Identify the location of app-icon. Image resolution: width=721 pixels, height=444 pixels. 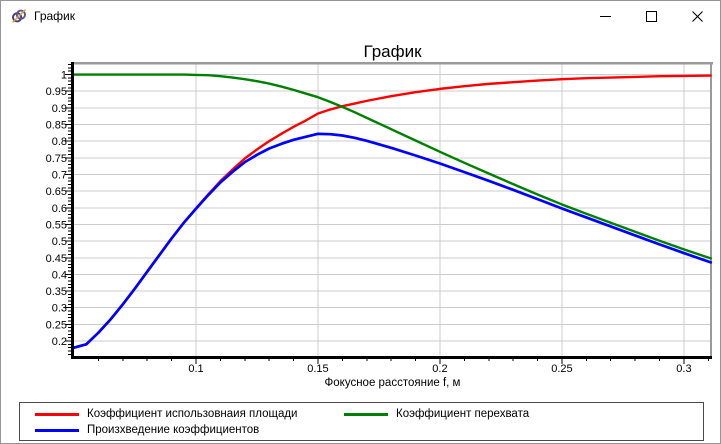
(19, 16).